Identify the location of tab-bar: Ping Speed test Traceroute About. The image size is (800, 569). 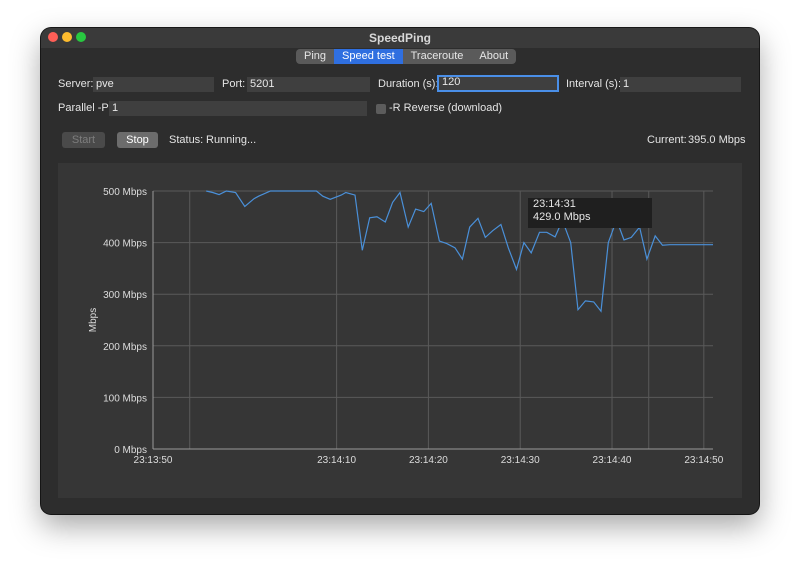
(406, 56).